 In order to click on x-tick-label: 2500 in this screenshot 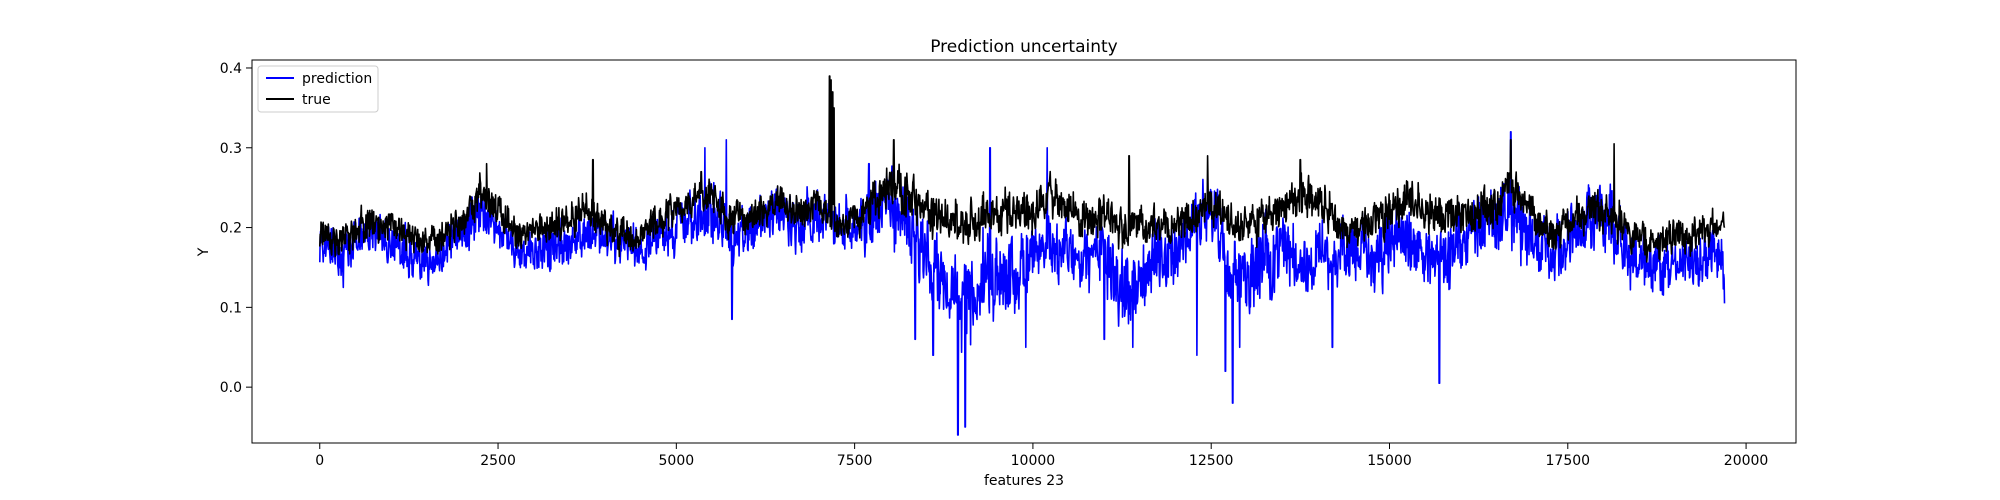, I will do `click(498, 461)`.